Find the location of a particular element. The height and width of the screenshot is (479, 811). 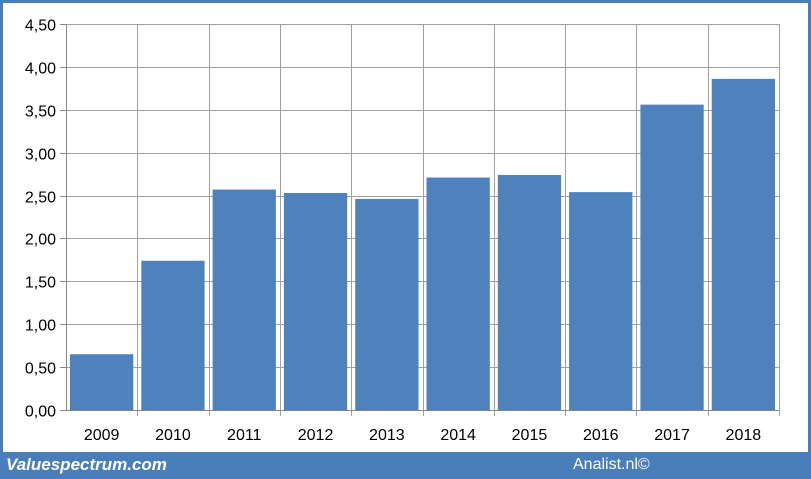

x-tick-label: 2017 is located at coordinates (672, 435).